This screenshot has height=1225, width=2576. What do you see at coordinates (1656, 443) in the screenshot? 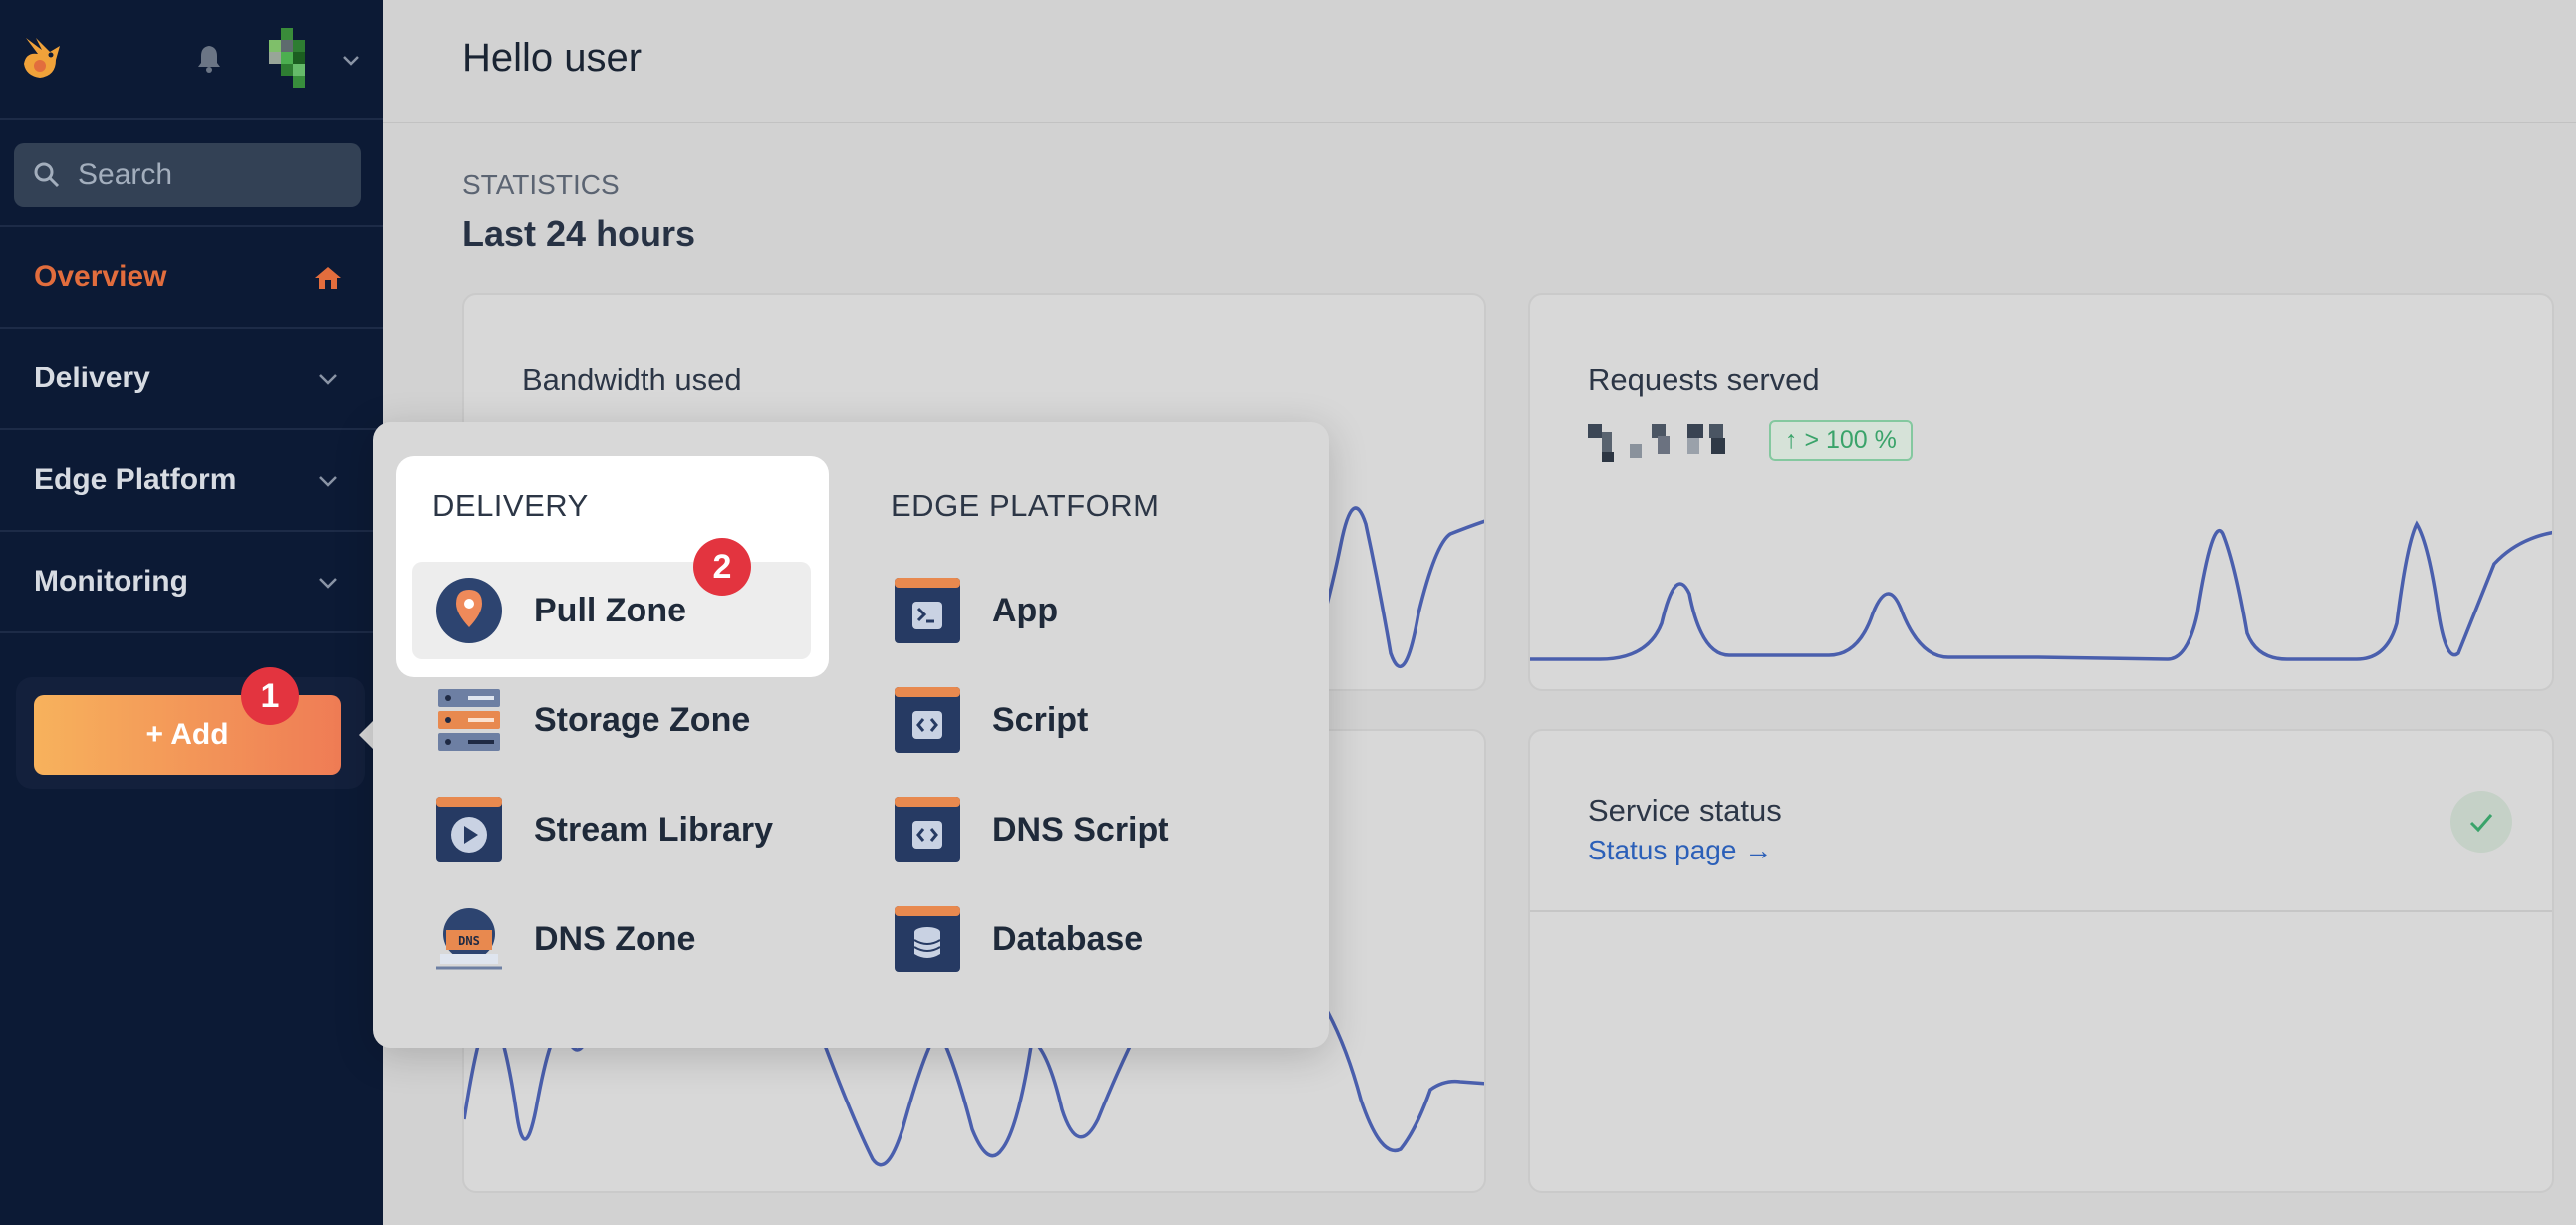
I see `requests-value-redacted` at bounding box center [1656, 443].